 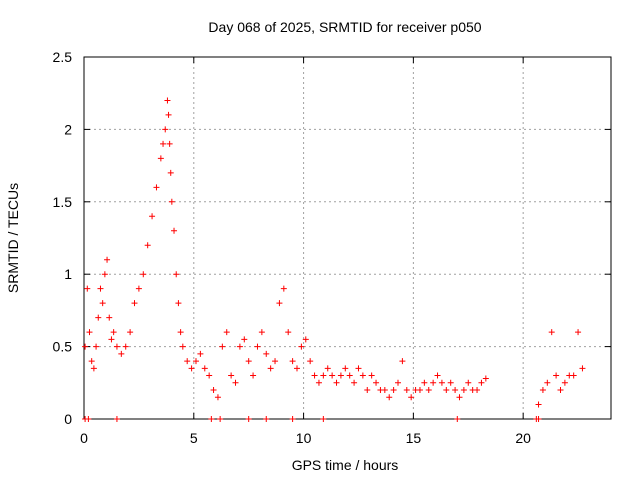 I want to click on x-axis-label: GPS time / hours, so click(x=345, y=465).